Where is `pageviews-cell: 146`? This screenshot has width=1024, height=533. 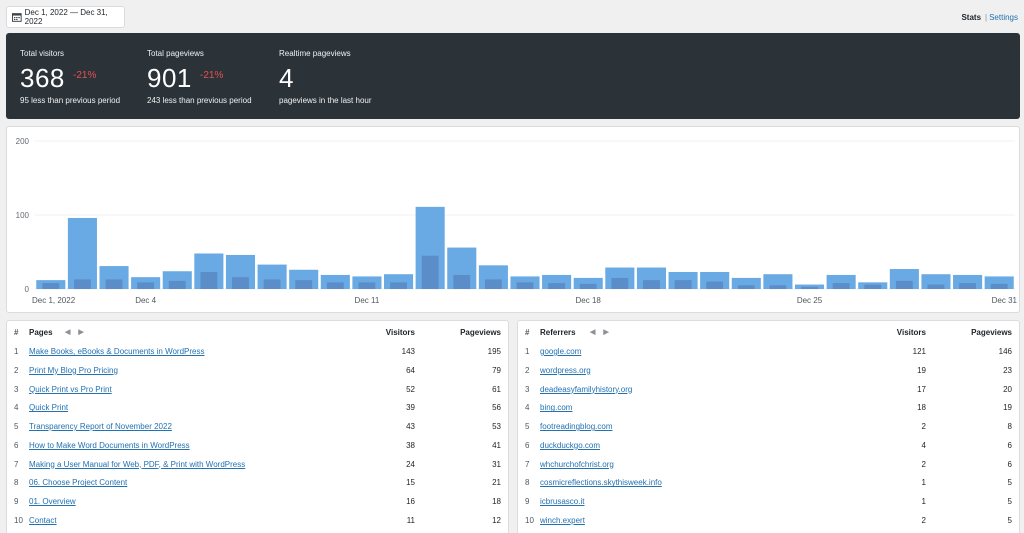
pageviews-cell: 146 is located at coordinates (1005, 351).